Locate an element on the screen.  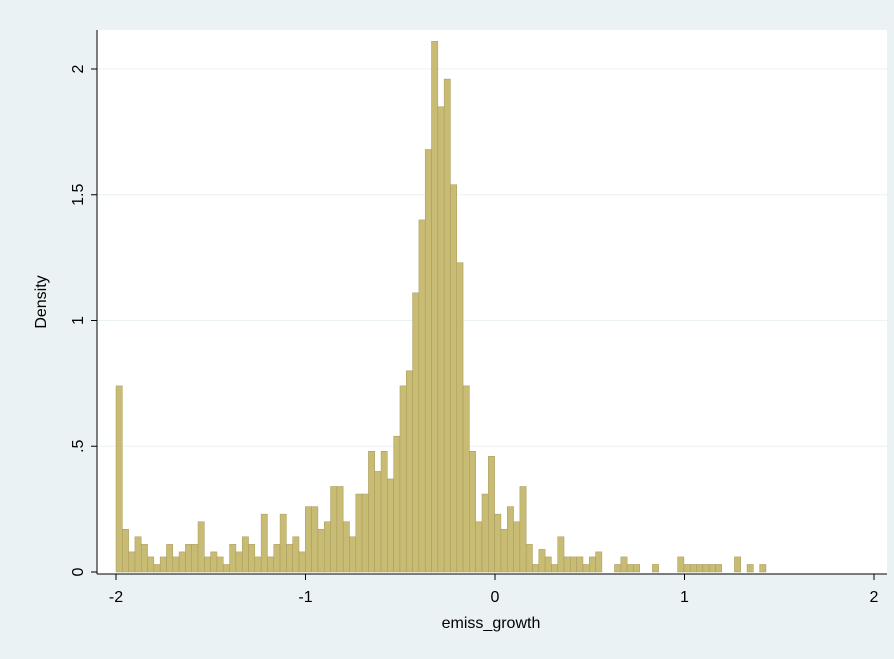
y-tick-label: .5 is located at coordinates (78, 445).